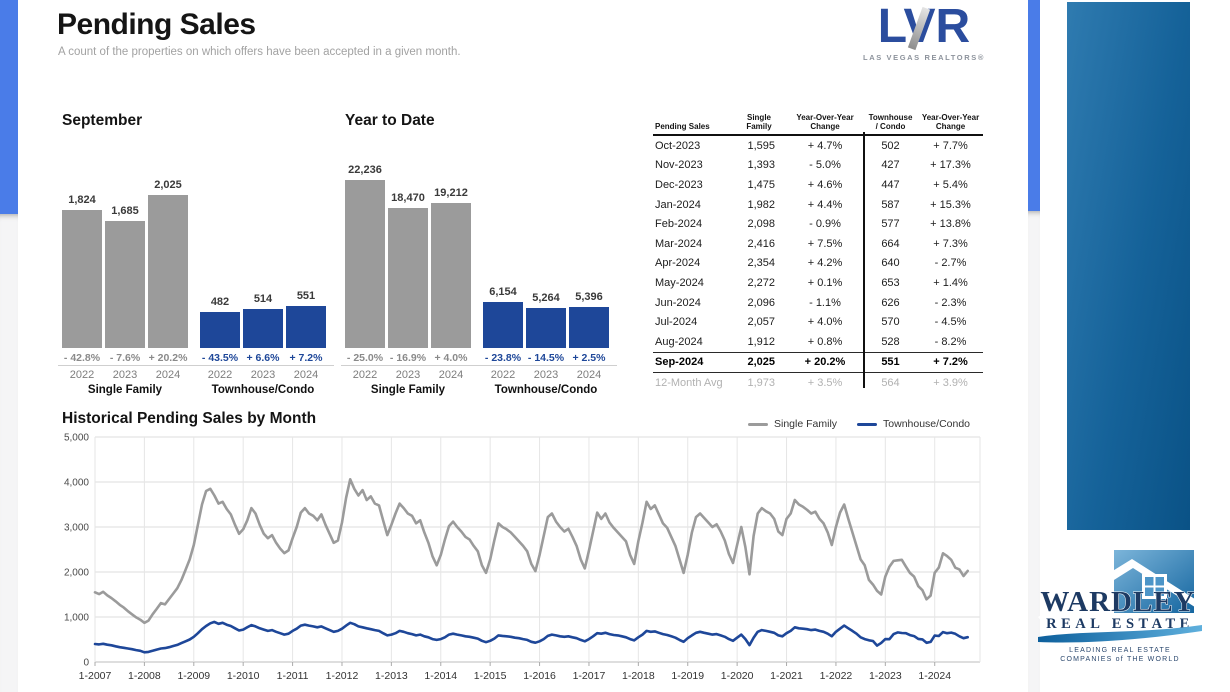 Image resolution: width=1230 pixels, height=692 pixels. I want to click on wardley-swoosh-icon, so click(1120, 634).